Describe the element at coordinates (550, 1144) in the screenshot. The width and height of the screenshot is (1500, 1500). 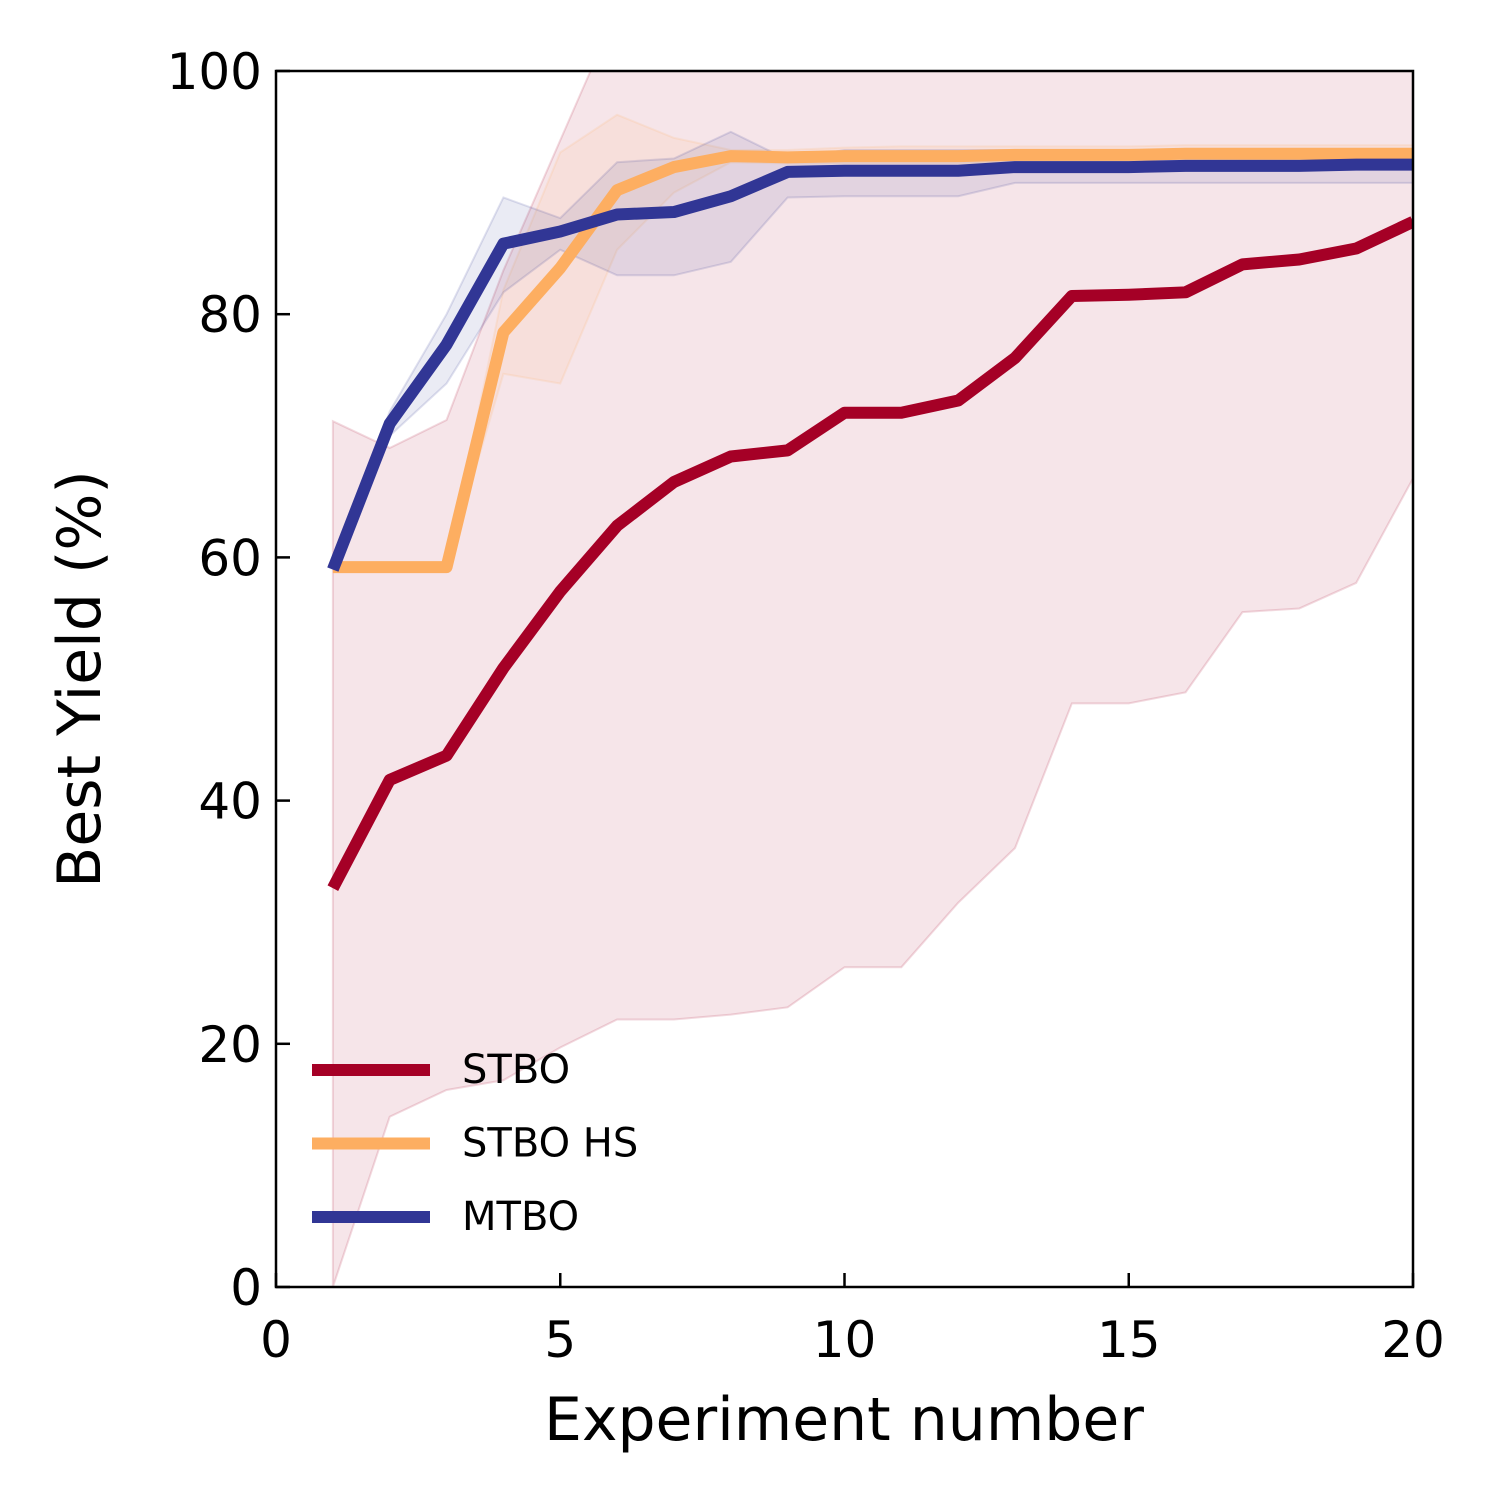
I see `legend-label: STBO HS` at that location.